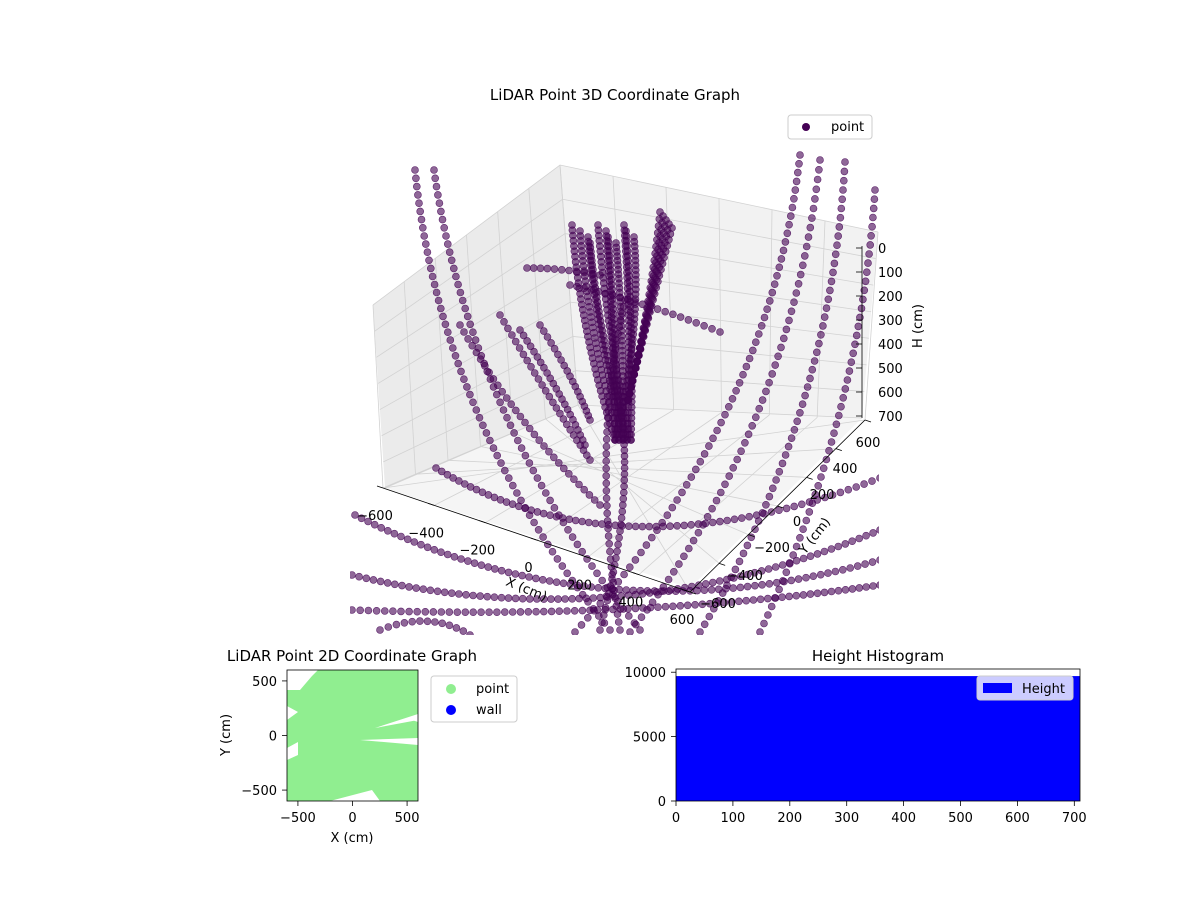 The image size is (1200, 900). What do you see at coordinates (830, 127) in the screenshot?
I see `legend-3d: point` at bounding box center [830, 127].